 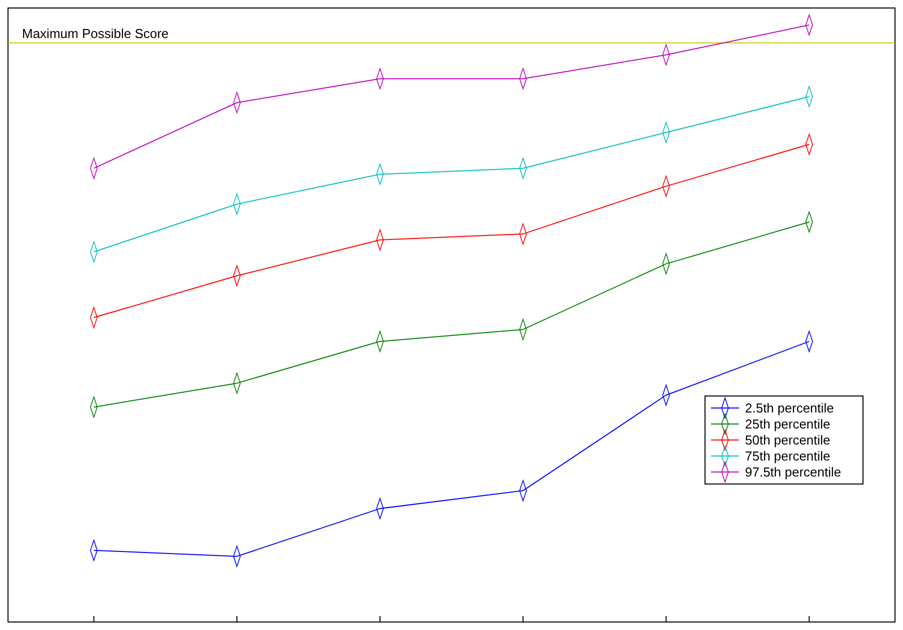 What do you see at coordinates (789, 408) in the screenshot?
I see `legend-label: 2.5th percentile` at bounding box center [789, 408].